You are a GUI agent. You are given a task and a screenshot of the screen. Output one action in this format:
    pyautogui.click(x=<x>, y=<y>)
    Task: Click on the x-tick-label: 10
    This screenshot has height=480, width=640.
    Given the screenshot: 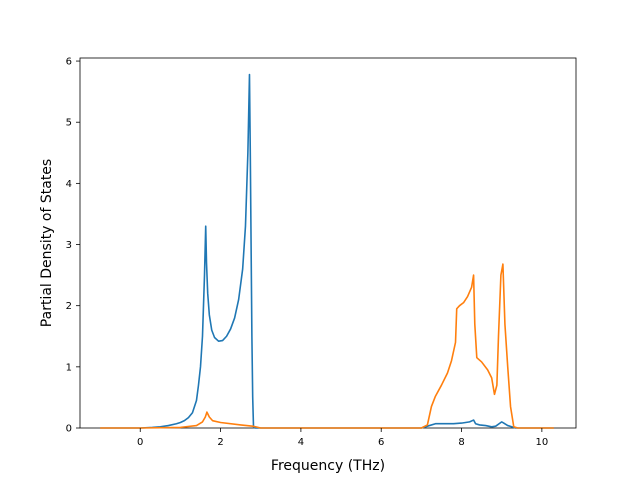 What is the action you would take?
    pyautogui.click(x=541, y=442)
    